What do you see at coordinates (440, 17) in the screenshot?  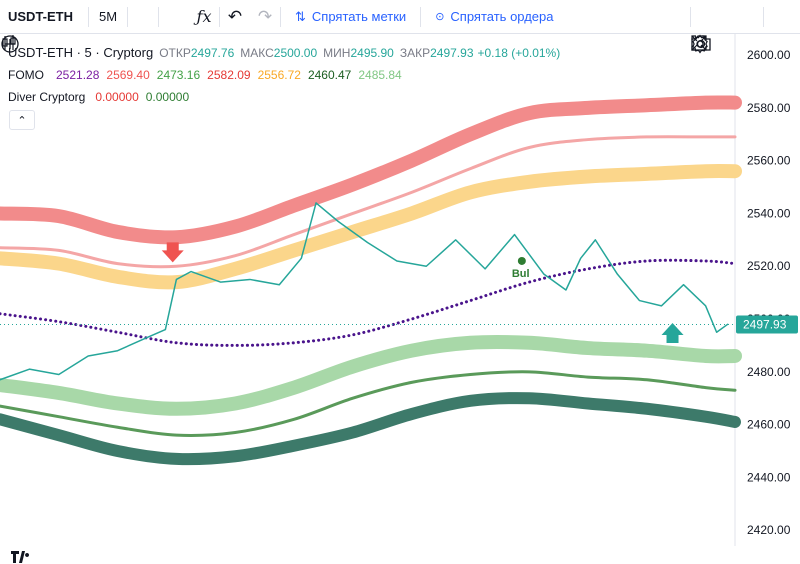 I see `target-icon: ⊙` at bounding box center [440, 17].